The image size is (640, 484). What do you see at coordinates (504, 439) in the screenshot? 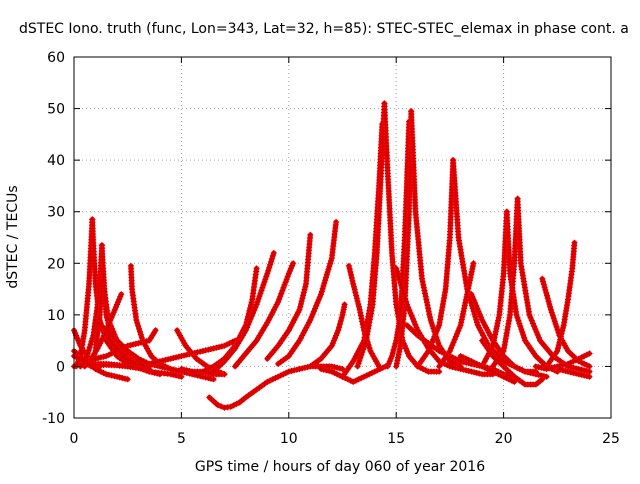
I see `x-tick-label: 20` at bounding box center [504, 439].